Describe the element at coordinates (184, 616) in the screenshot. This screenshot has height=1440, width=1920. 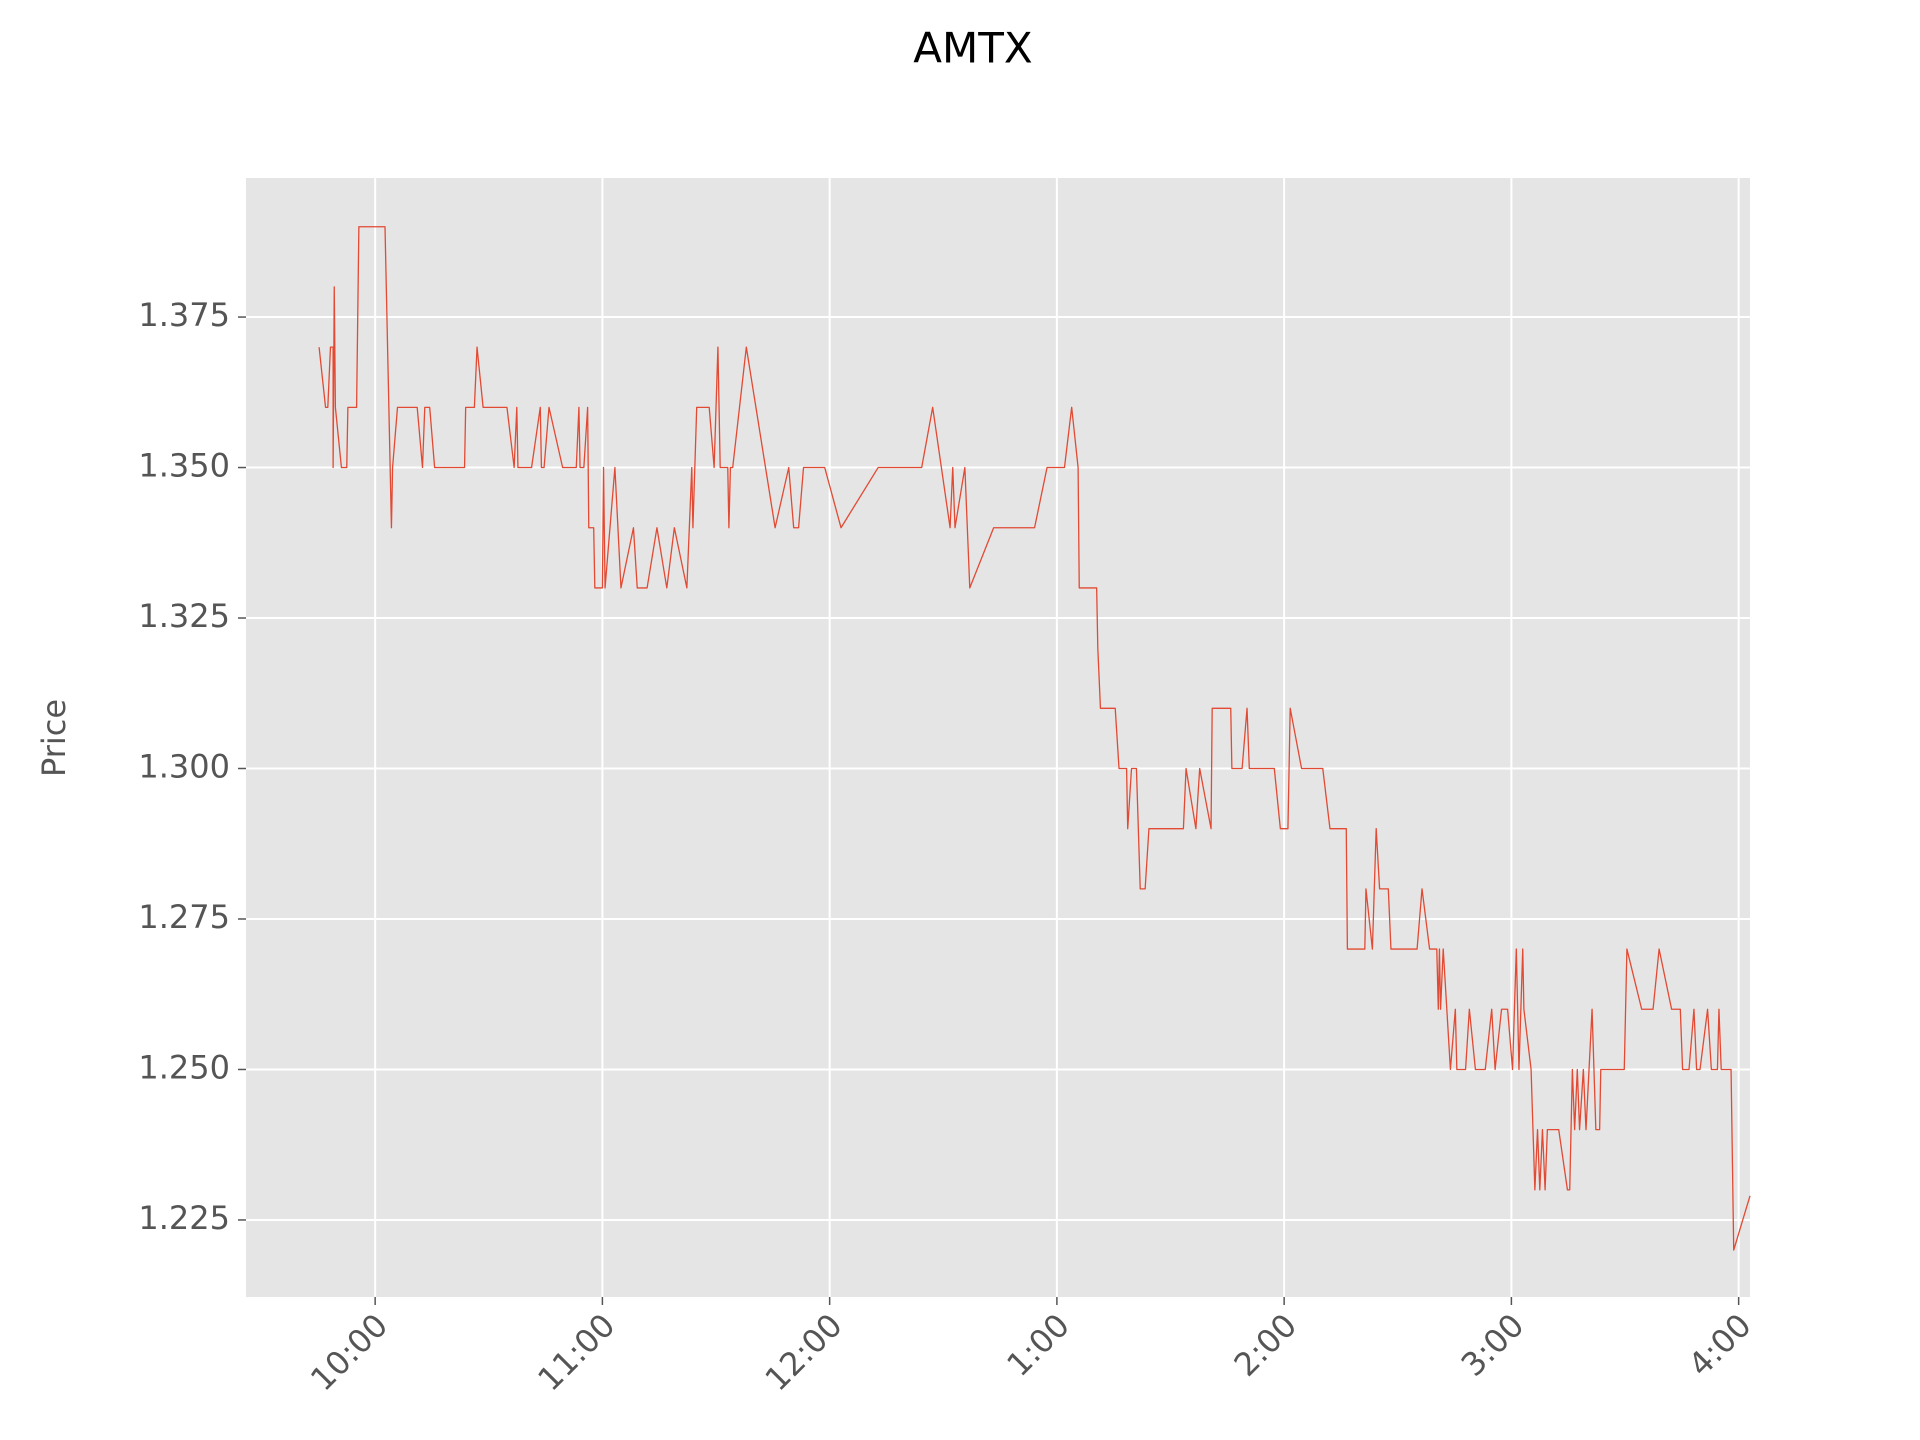
I see `y-tick-label: 1.325` at that location.